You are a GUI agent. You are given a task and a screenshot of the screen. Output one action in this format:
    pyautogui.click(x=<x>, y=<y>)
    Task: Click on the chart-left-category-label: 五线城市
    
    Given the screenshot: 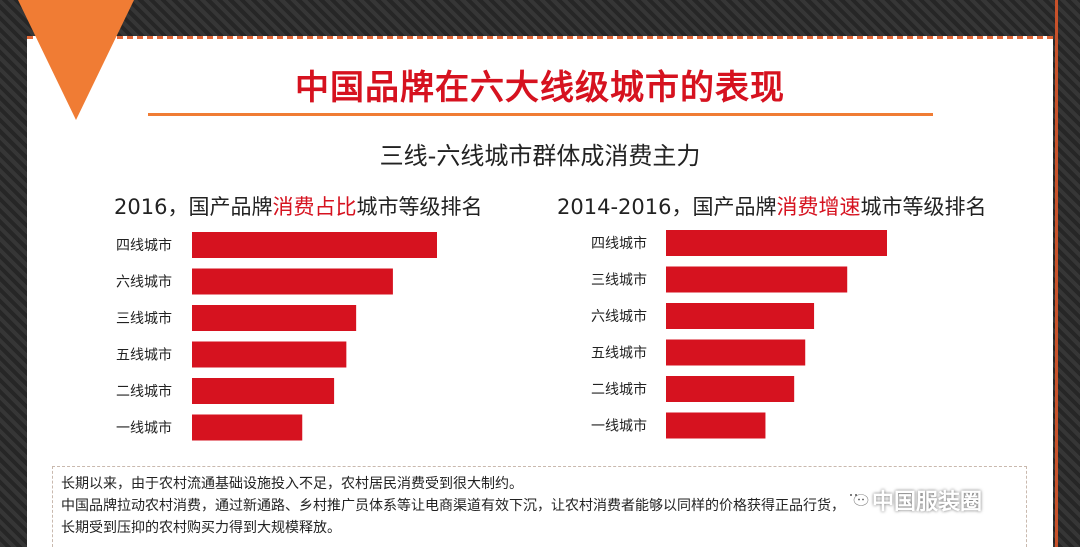 What is the action you would take?
    pyautogui.click(x=144, y=355)
    